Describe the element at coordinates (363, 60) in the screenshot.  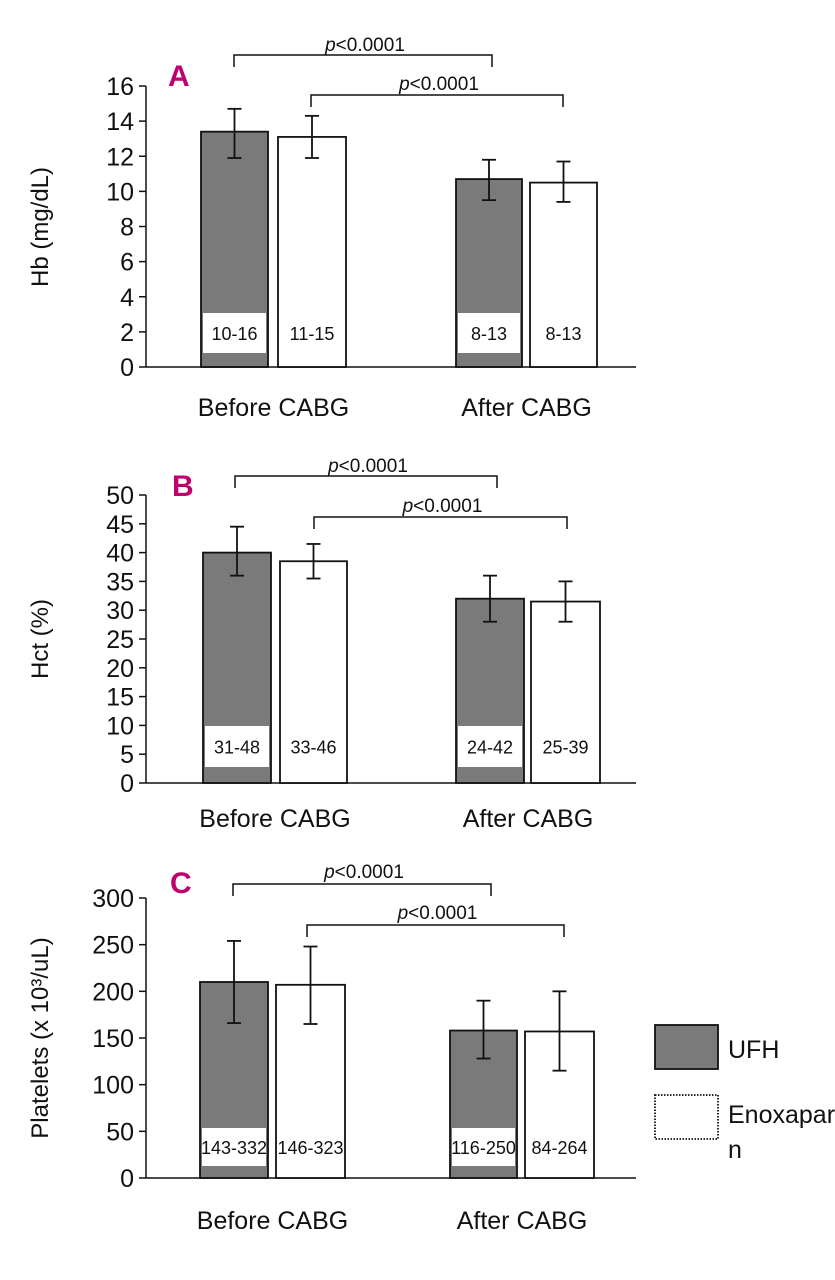
I see `panel-a-significance-ufh-bracket` at that location.